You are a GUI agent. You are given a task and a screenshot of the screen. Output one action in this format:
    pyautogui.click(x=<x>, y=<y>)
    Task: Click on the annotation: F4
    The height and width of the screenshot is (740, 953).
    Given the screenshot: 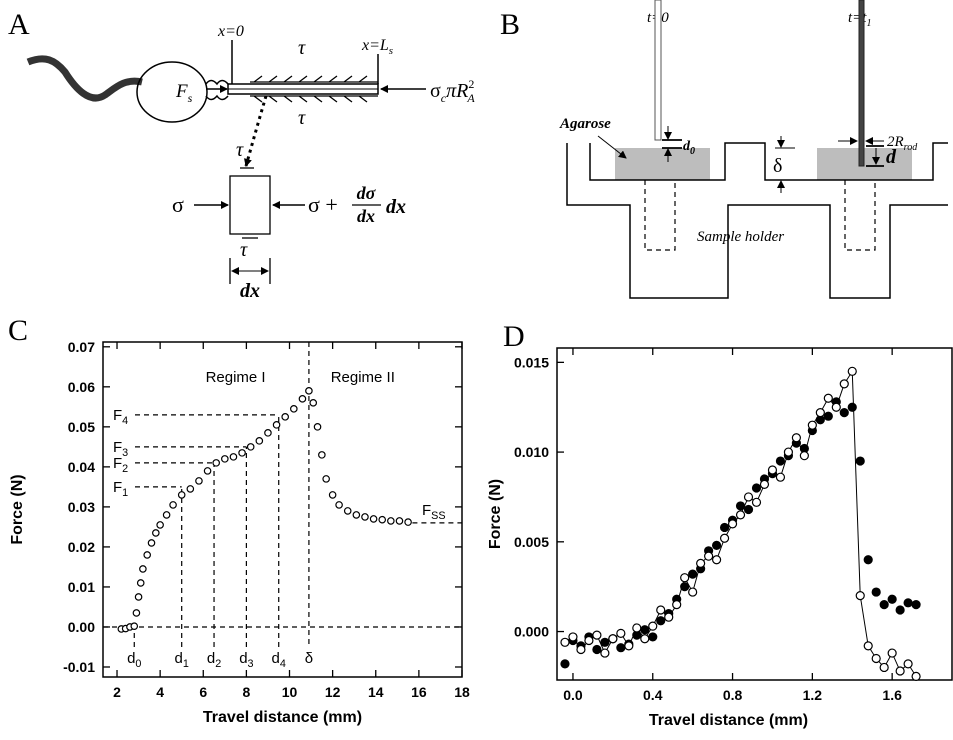 What is the action you would take?
    pyautogui.click(x=120, y=417)
    